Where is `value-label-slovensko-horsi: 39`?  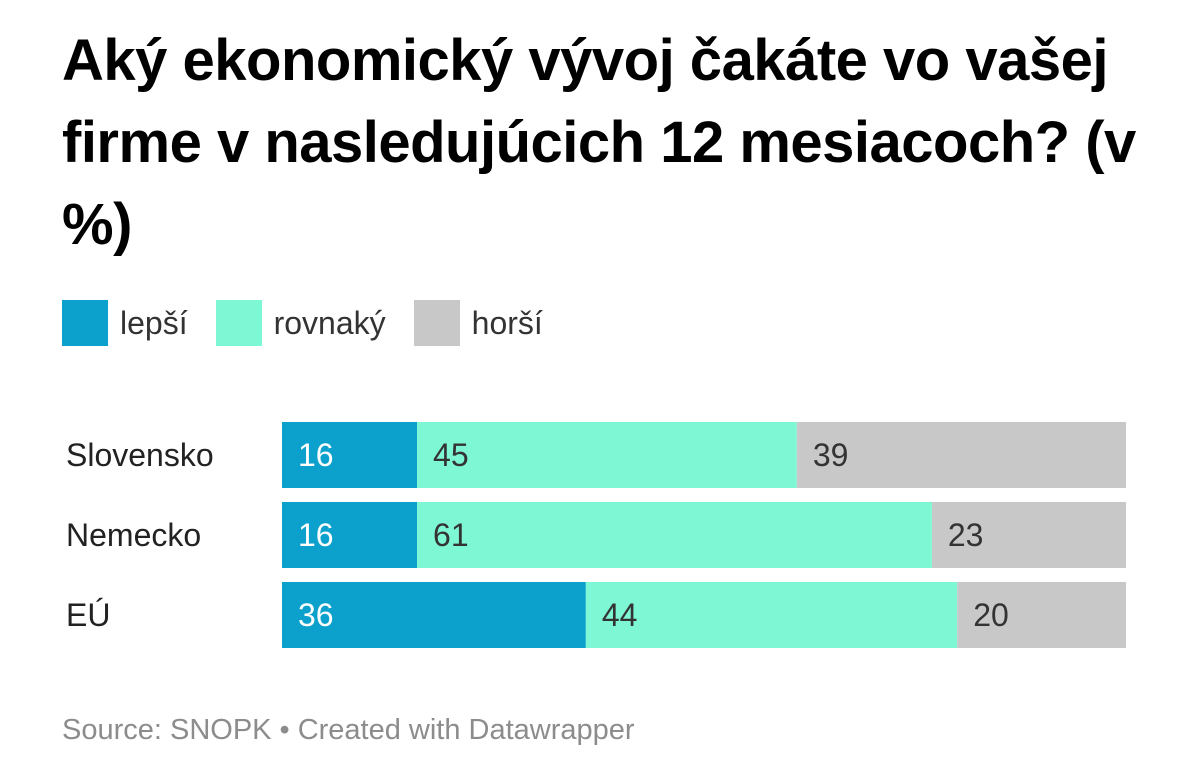
value-label-slovensko-horsi: 39 is located at coordinates (831, 455).